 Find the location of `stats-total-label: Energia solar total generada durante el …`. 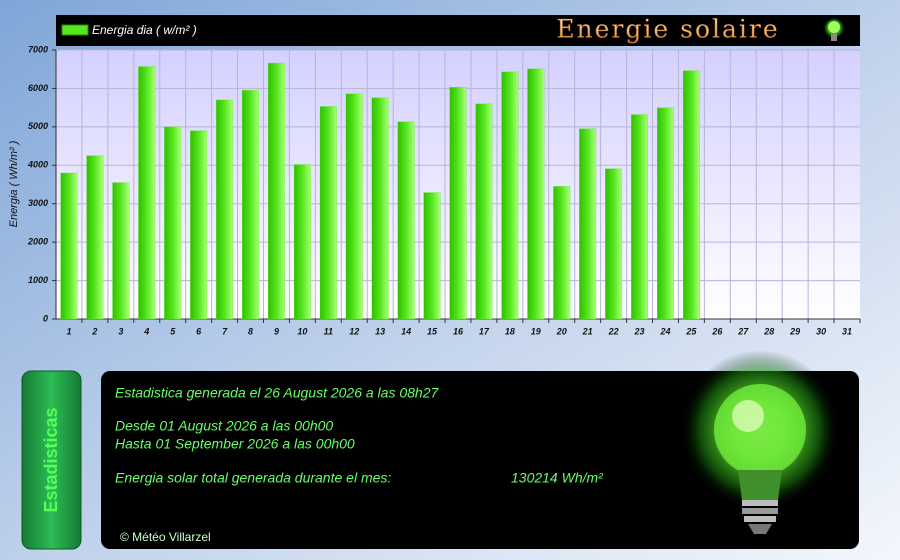

stats-total-label: Energia solar total generada durante el … is located at coordinates (253, 478).